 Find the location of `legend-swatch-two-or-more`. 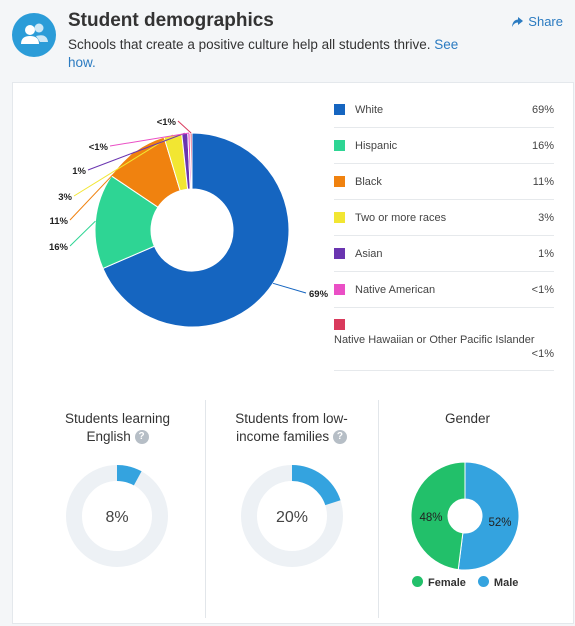

legend-swatch-two-or-more is located at coordinates (339, 217).